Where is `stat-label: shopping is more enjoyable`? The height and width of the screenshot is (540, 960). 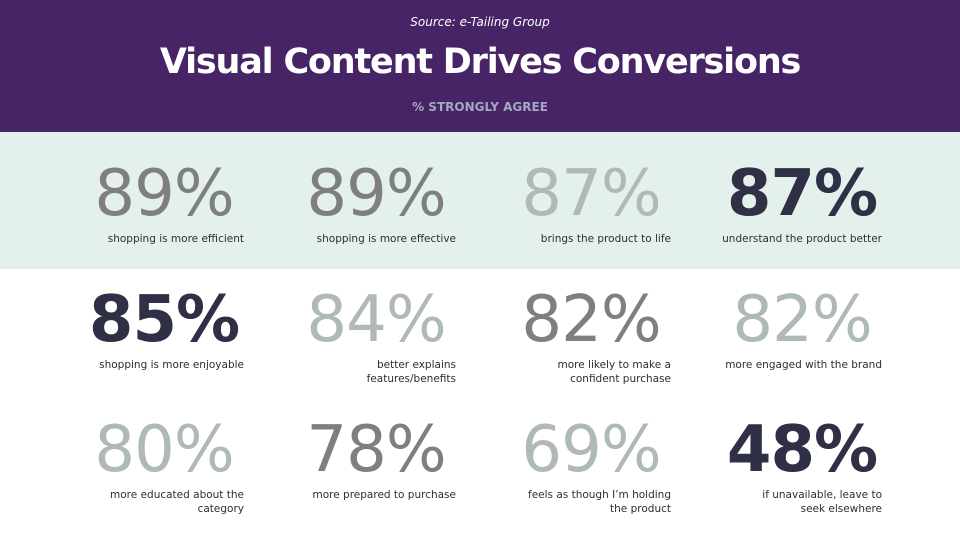 stat-label: shopping is more enjoyable is located at coordinates (171, 365).